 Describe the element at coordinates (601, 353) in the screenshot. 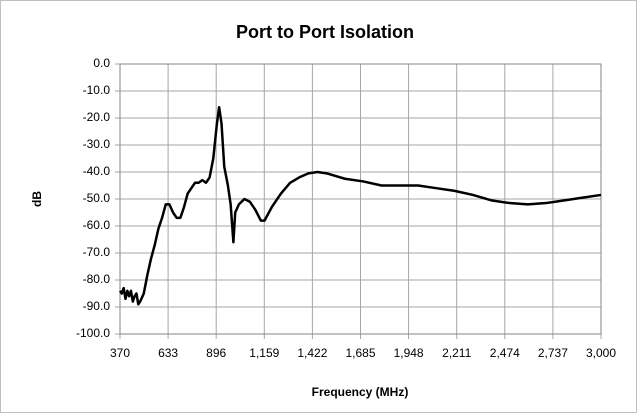

I see `x-tick-label: 3,000` at that location.